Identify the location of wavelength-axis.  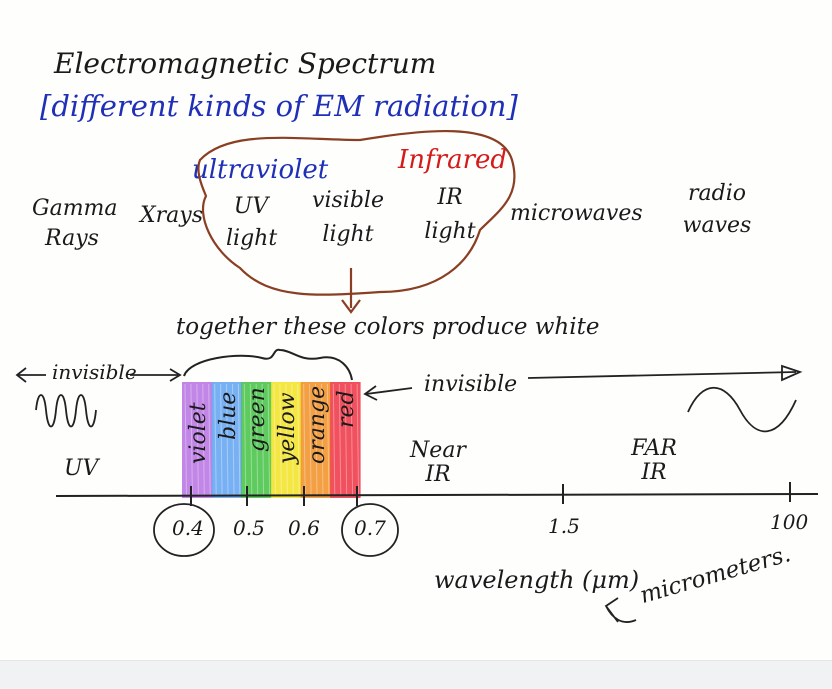
(437, 495).